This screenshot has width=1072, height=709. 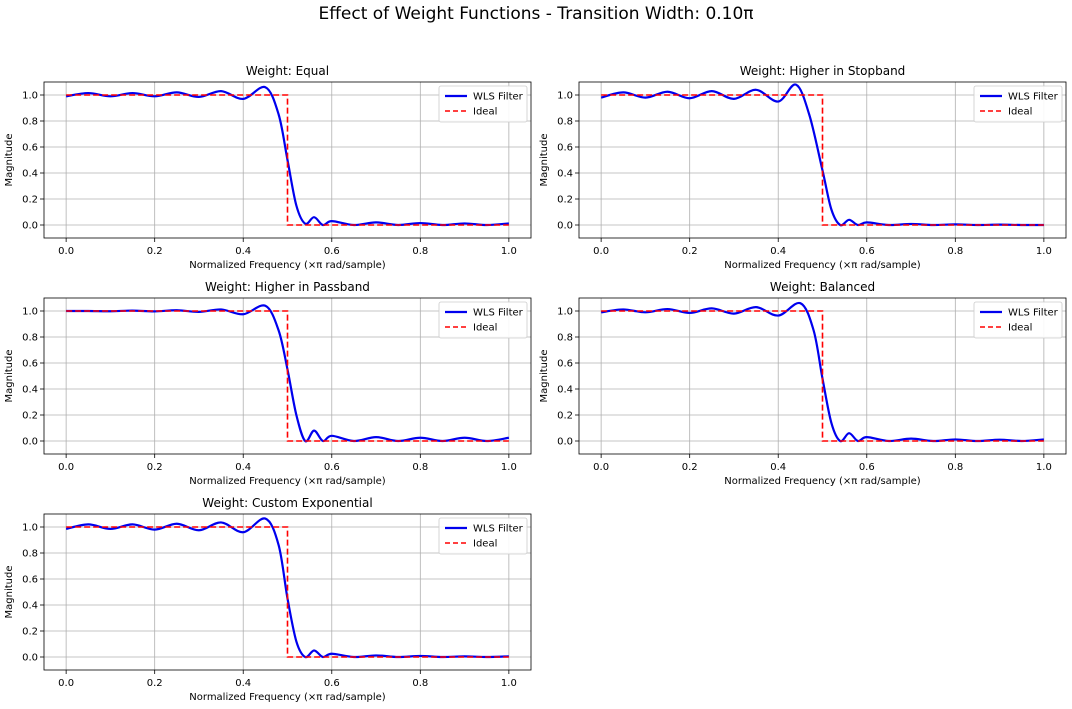 I want to click on subplot-title: Weight: Higher in Passband, so click(x=287, y=287).